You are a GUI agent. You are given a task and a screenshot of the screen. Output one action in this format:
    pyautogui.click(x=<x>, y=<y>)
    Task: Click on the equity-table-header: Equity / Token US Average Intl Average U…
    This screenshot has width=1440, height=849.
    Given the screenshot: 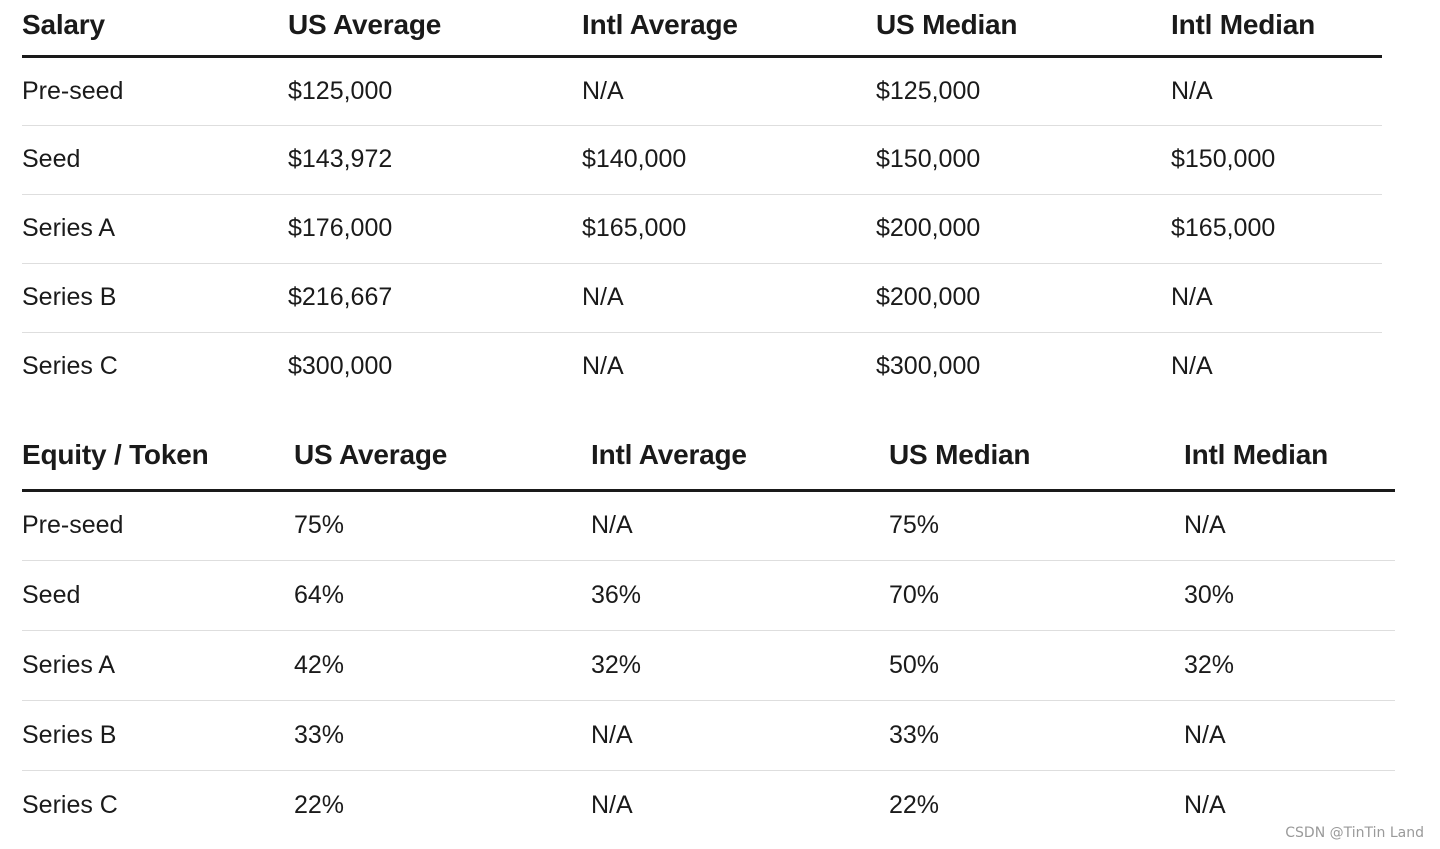 What is the action you would take?
    pyautogui.click(x=708, y=458)
    